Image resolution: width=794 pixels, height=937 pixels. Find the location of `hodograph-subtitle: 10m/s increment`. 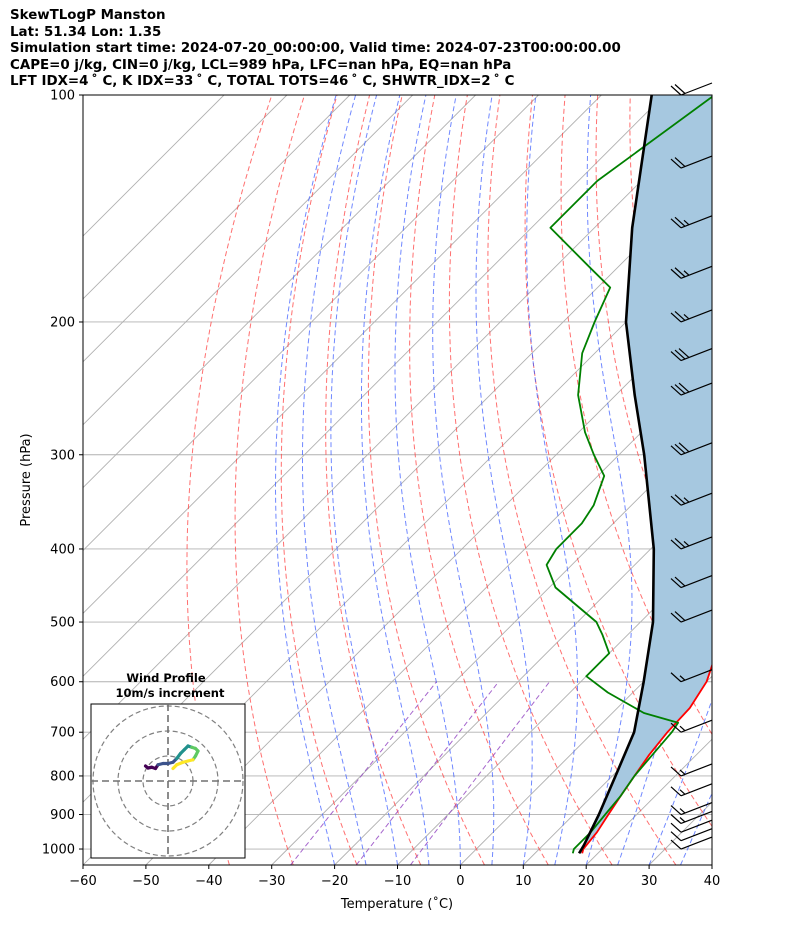

hodograph-subtitle: 10m/s increment is located at coordinates (170, 693).